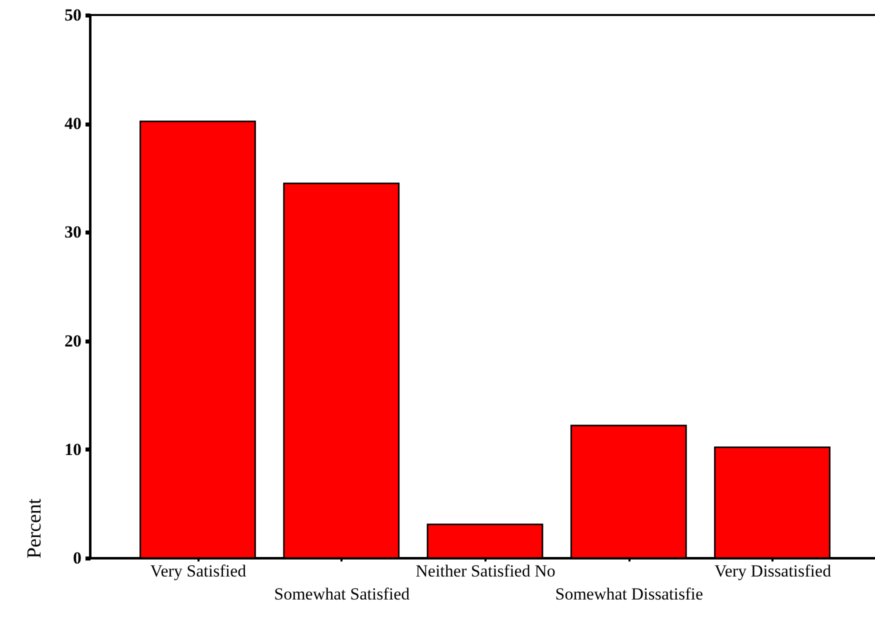 The width and height of the screenshot is (875, 623). Describe the element at coordinates (73, 449) in the screenshot. I see `y-tick-label: 10` at that location.